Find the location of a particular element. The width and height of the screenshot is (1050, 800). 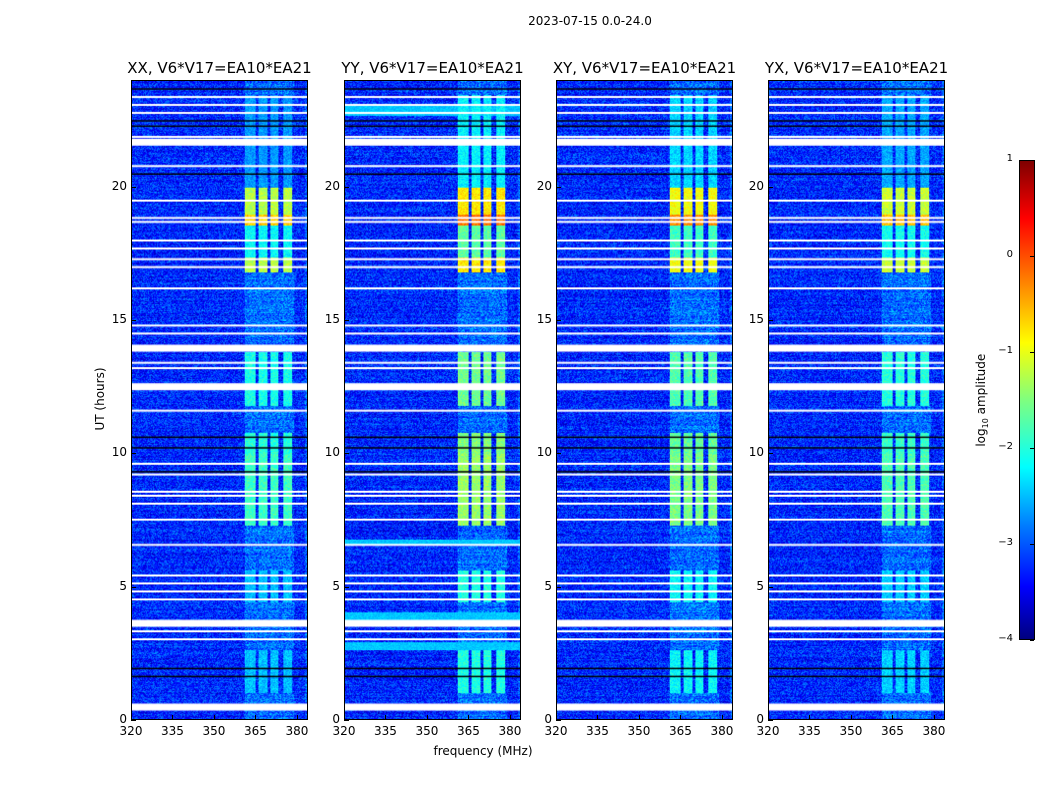

figure-title: 2023-07-15 0.0-24.0 is located at coordinates (590, 21).